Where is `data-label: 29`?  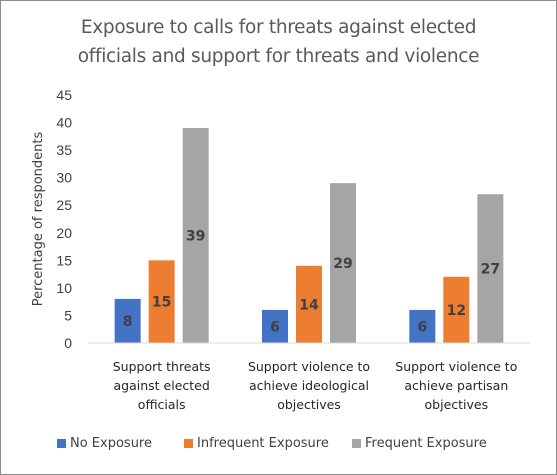
data-label: 29 is located at coordinates (342, 264).